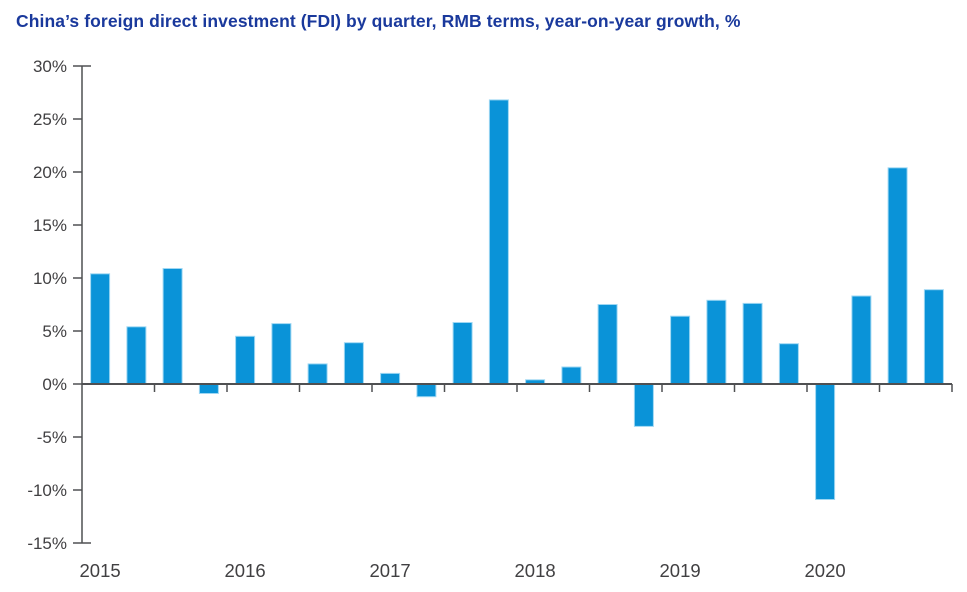 Image resolution: width=967 pixels, height=592 pixels. I want to click on bar-2020-q3, so click(897, 276).